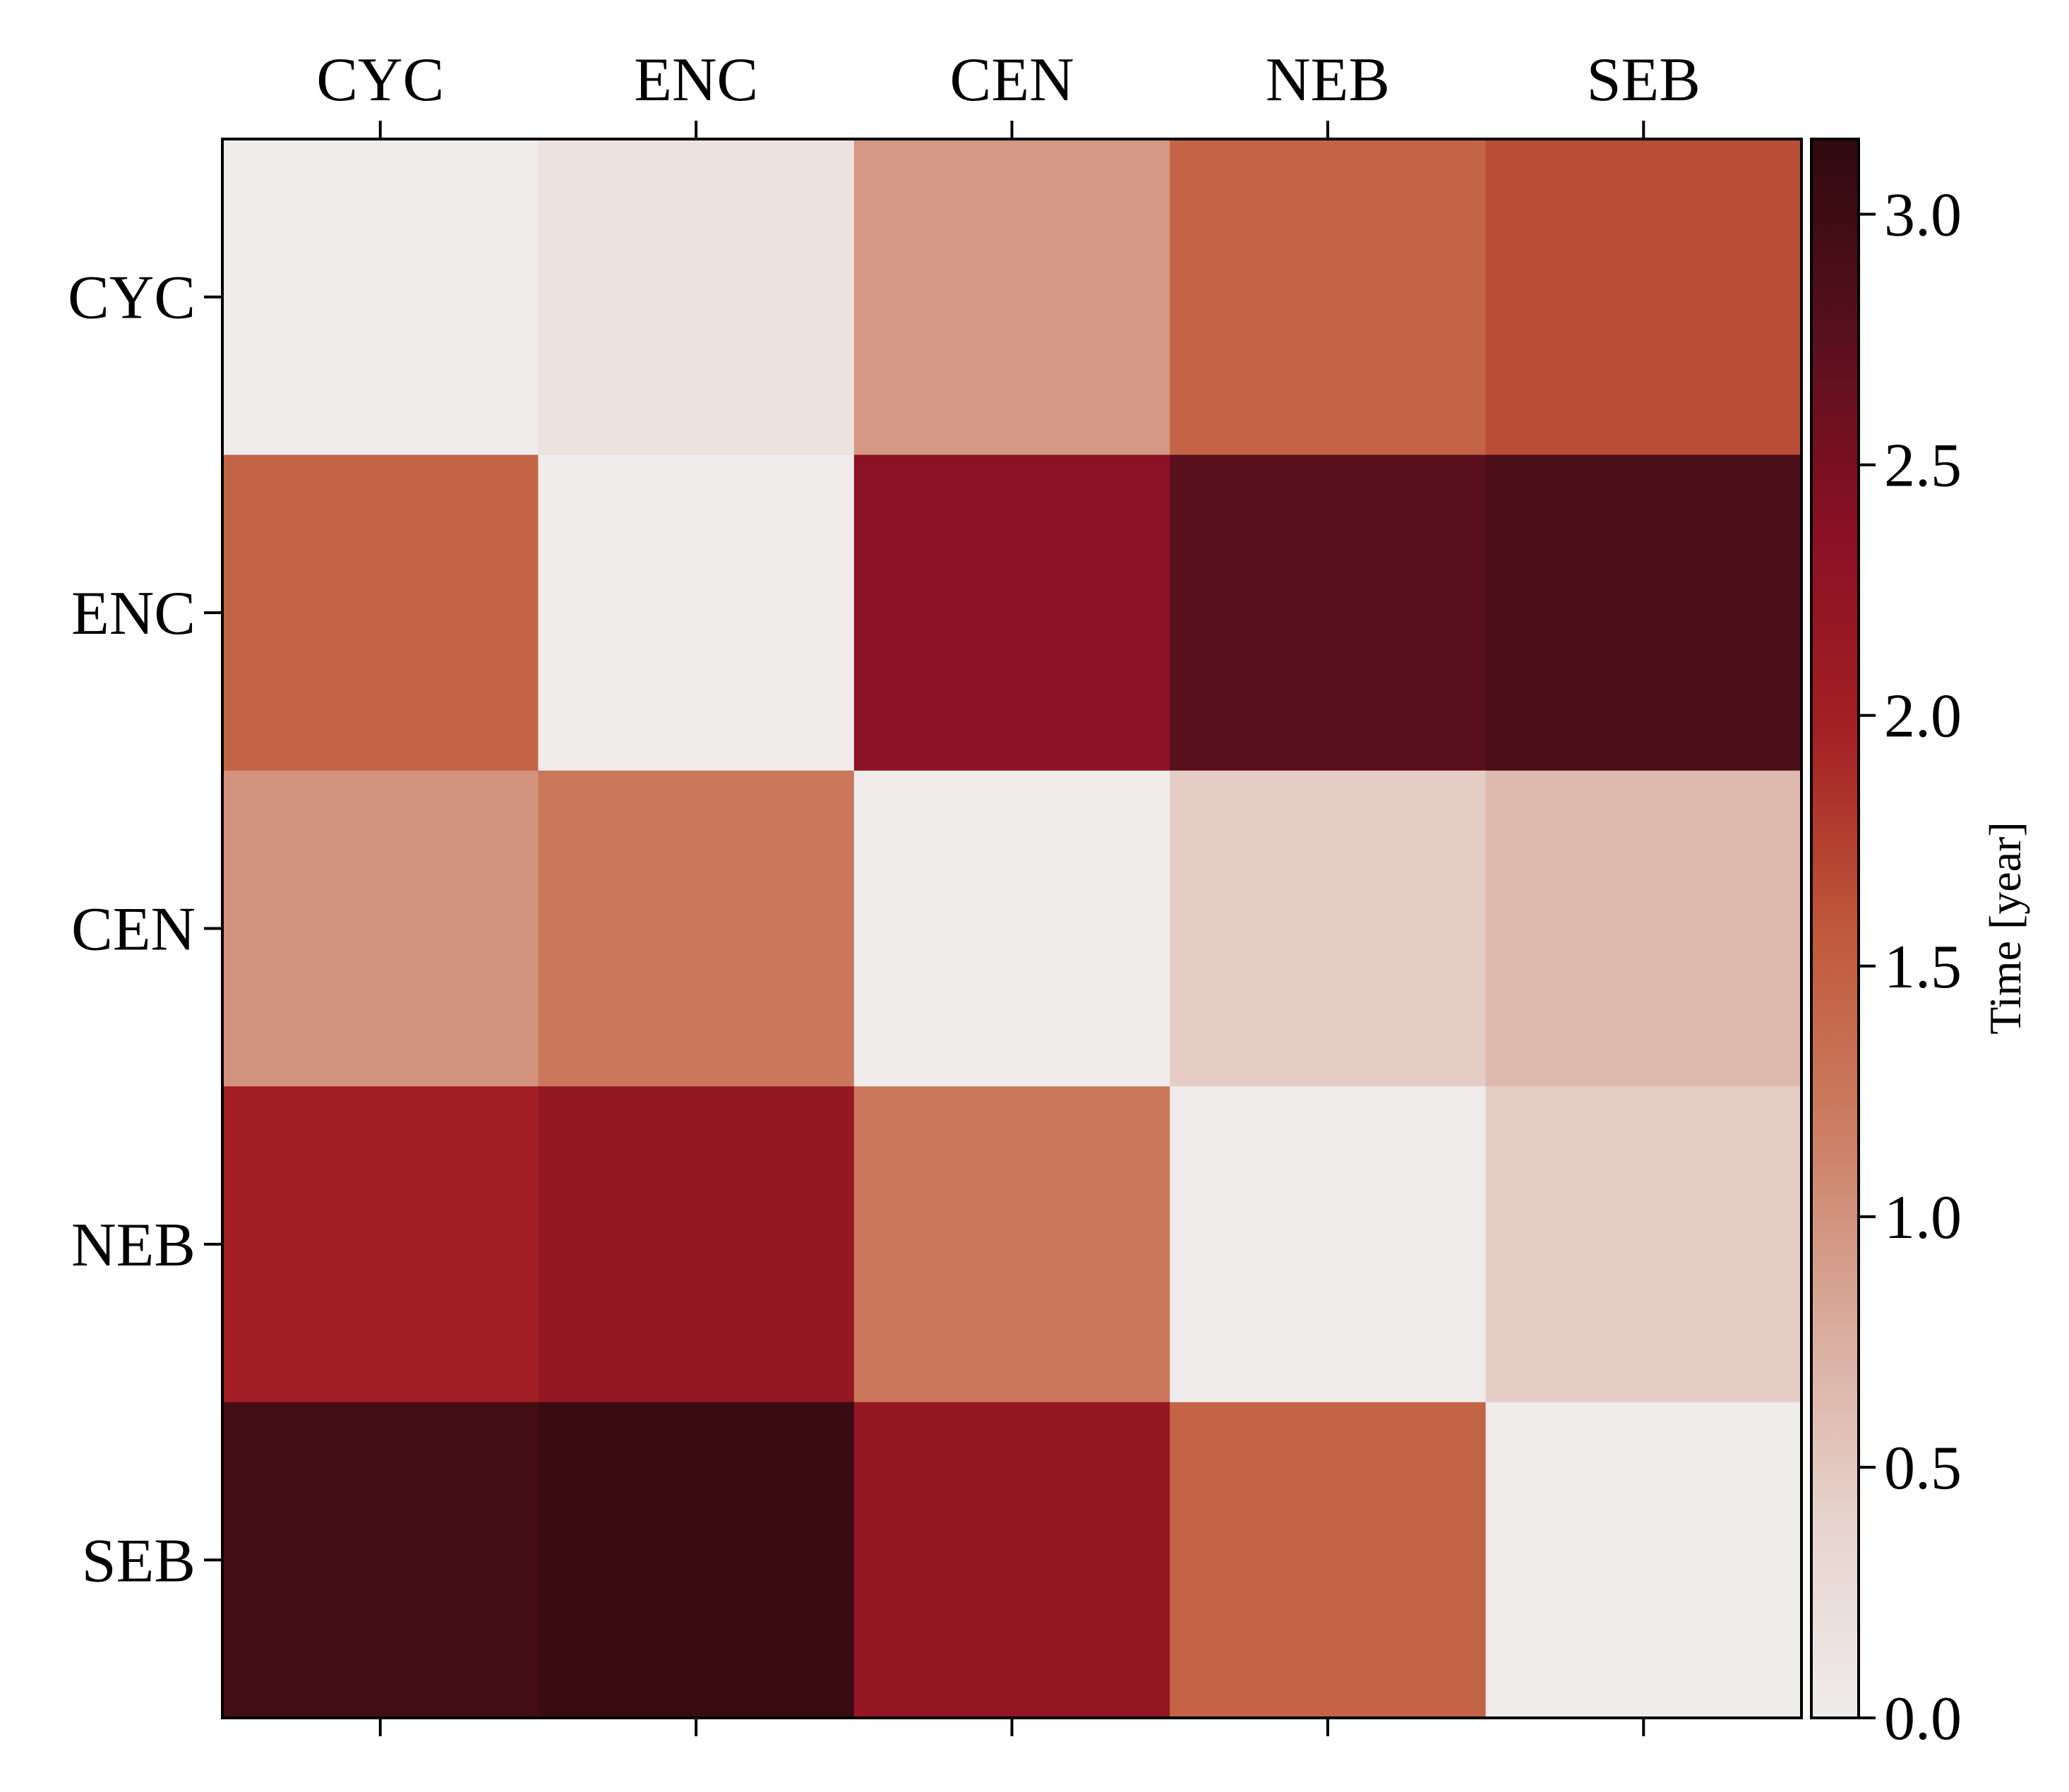 Image resolution: width=2069 pixels, height=1792 pixels. Describe the element at coordinates (1923, 967) in the screenshot. I see `colorbar-tick-label: 1.5` at that location.